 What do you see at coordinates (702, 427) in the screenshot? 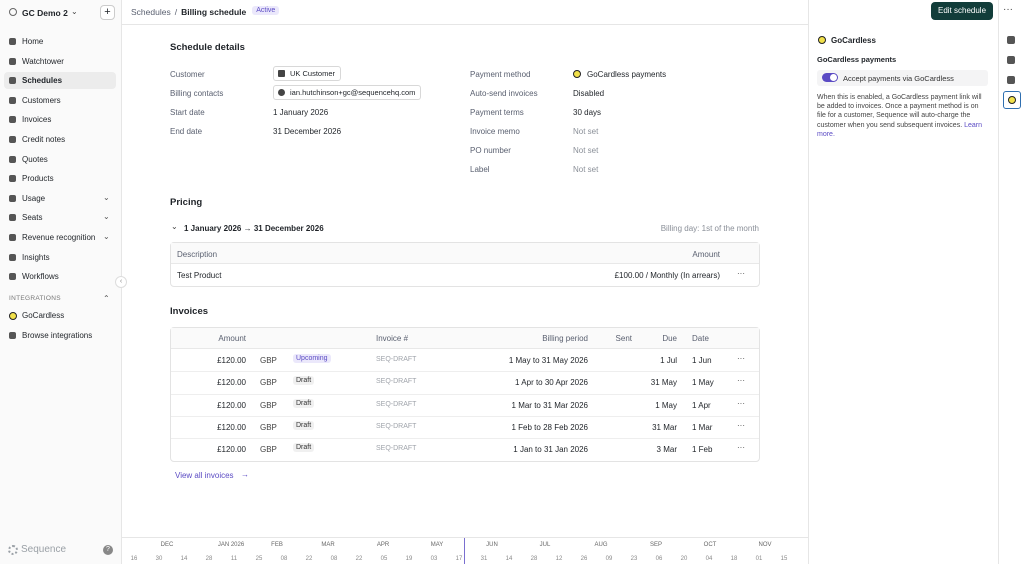
I see `cell: 1 Mar` at bounding box center [702, 427].